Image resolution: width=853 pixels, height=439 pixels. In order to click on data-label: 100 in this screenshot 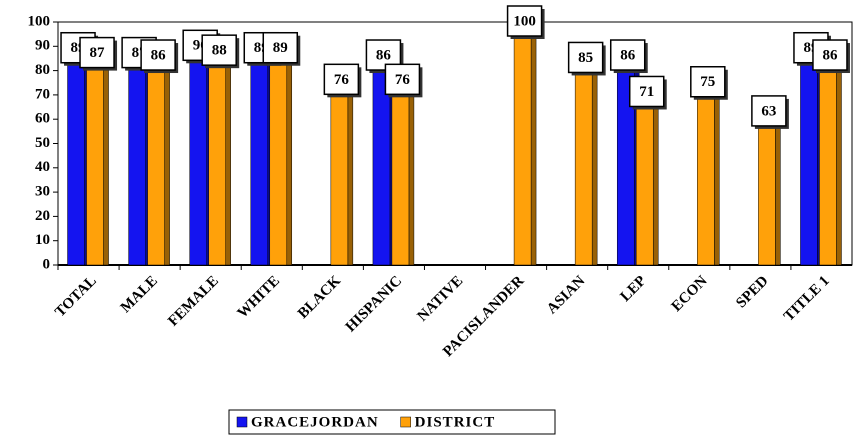, I will do `click(524, 21)`.